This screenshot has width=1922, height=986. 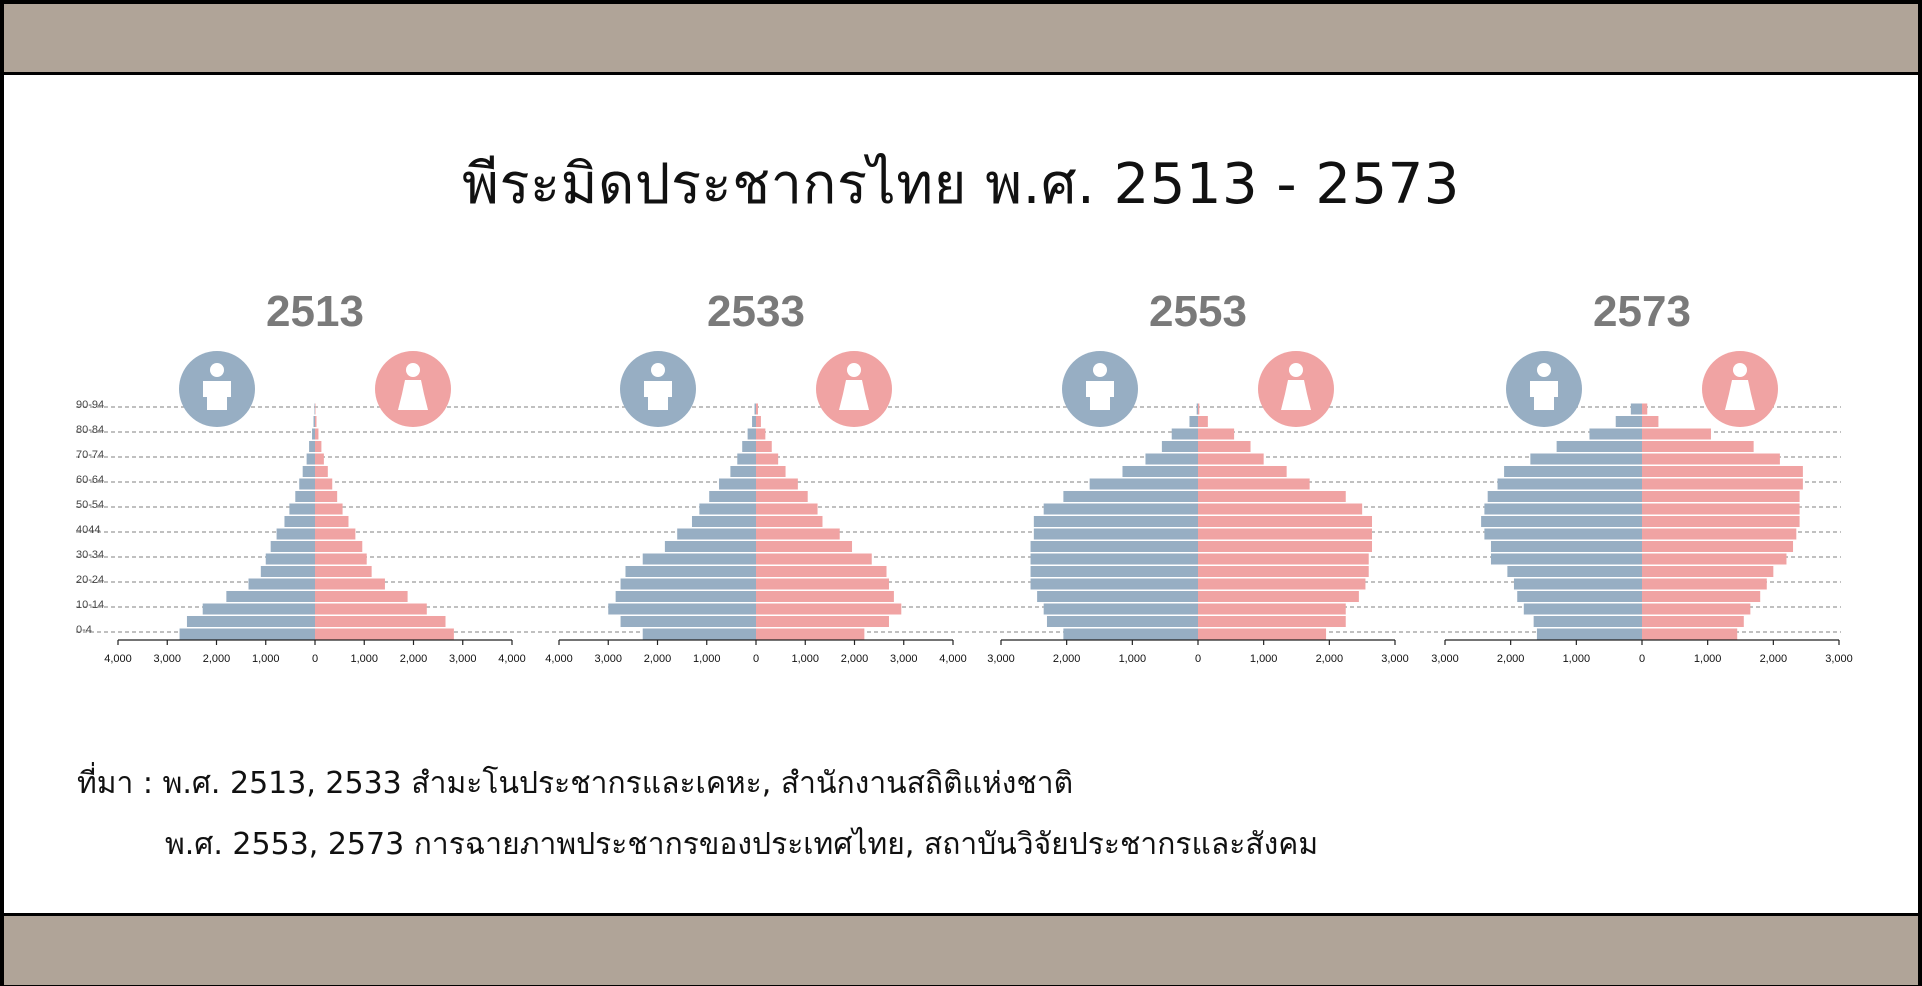 What do you see at coordinates (1642, 311) in the screenshot?
I see `pyramid-year-label: 2573` at bounding box center [1642, 311].